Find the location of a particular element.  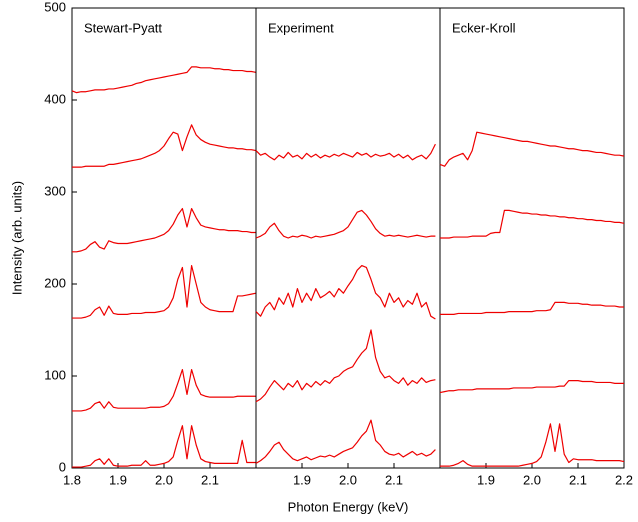

x-tick-label: 1.8 is located at coordinates (72, 479).